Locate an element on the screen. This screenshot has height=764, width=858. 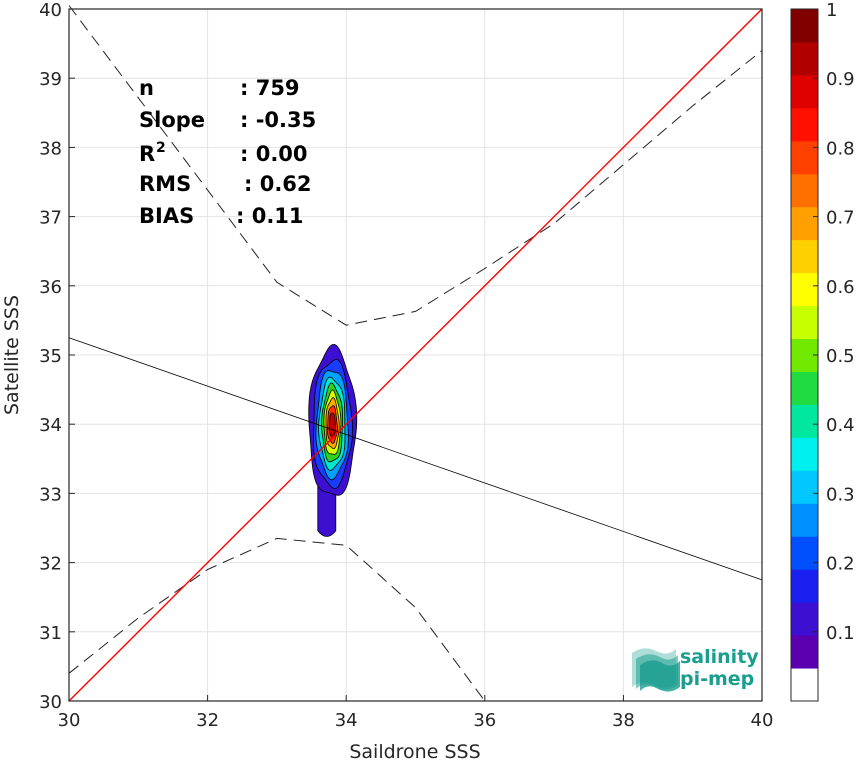
x-axis-ticks: 30 32 34 36 38 40 is located at coordinates (416, 713).